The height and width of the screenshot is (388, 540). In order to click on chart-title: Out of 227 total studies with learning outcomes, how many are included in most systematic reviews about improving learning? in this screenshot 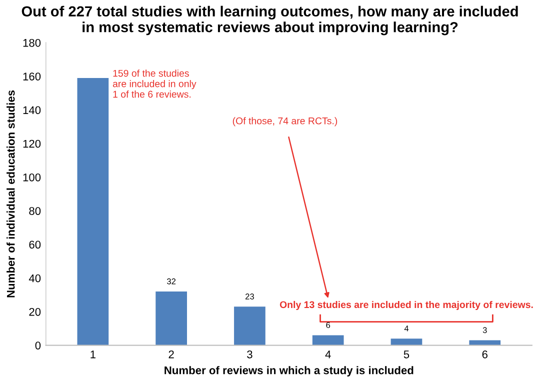, I will do `click(270, 21)`.